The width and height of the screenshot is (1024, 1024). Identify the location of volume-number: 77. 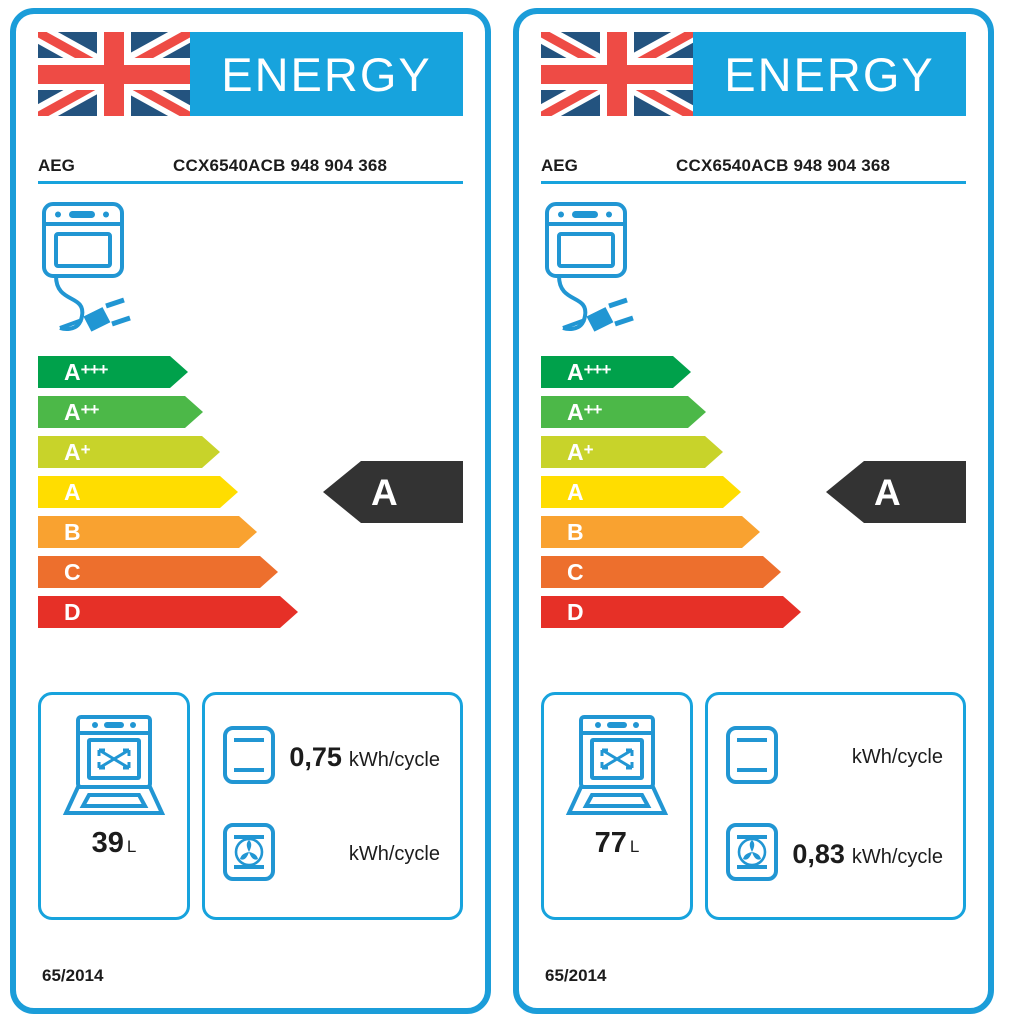
(610, 843).